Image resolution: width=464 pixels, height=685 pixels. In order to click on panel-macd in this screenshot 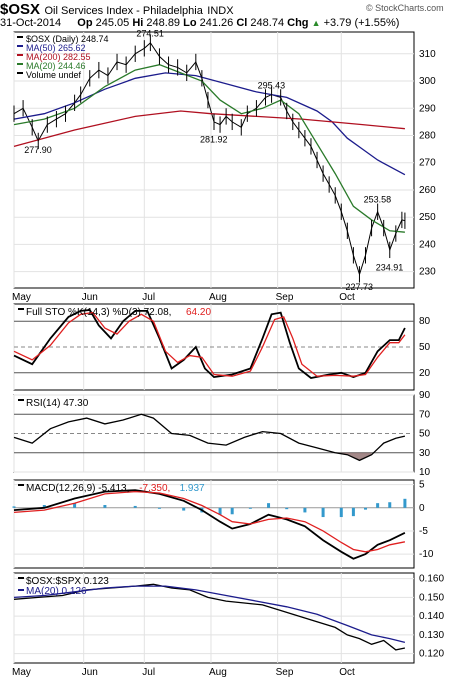, I will do `click(213, 524)`.